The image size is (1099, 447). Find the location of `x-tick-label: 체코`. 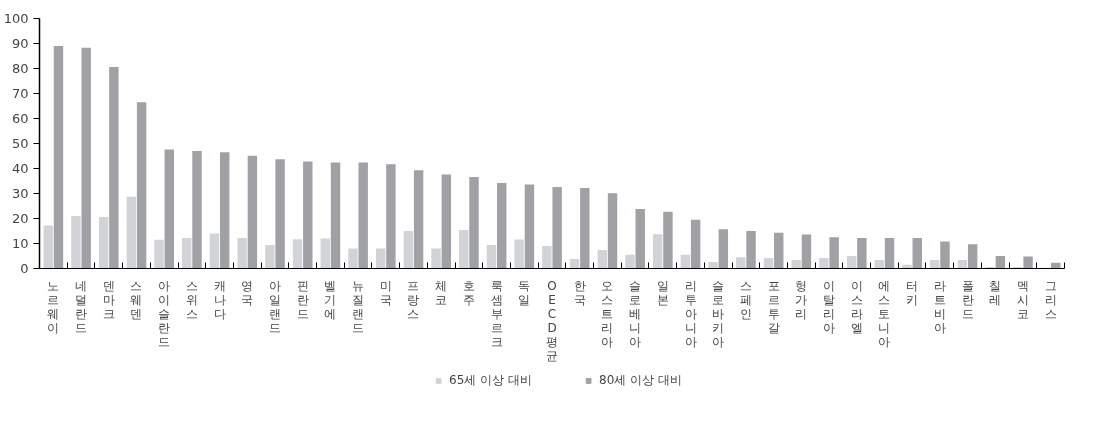

x-tick-label: 체코 is located at coordinates (441, 292).